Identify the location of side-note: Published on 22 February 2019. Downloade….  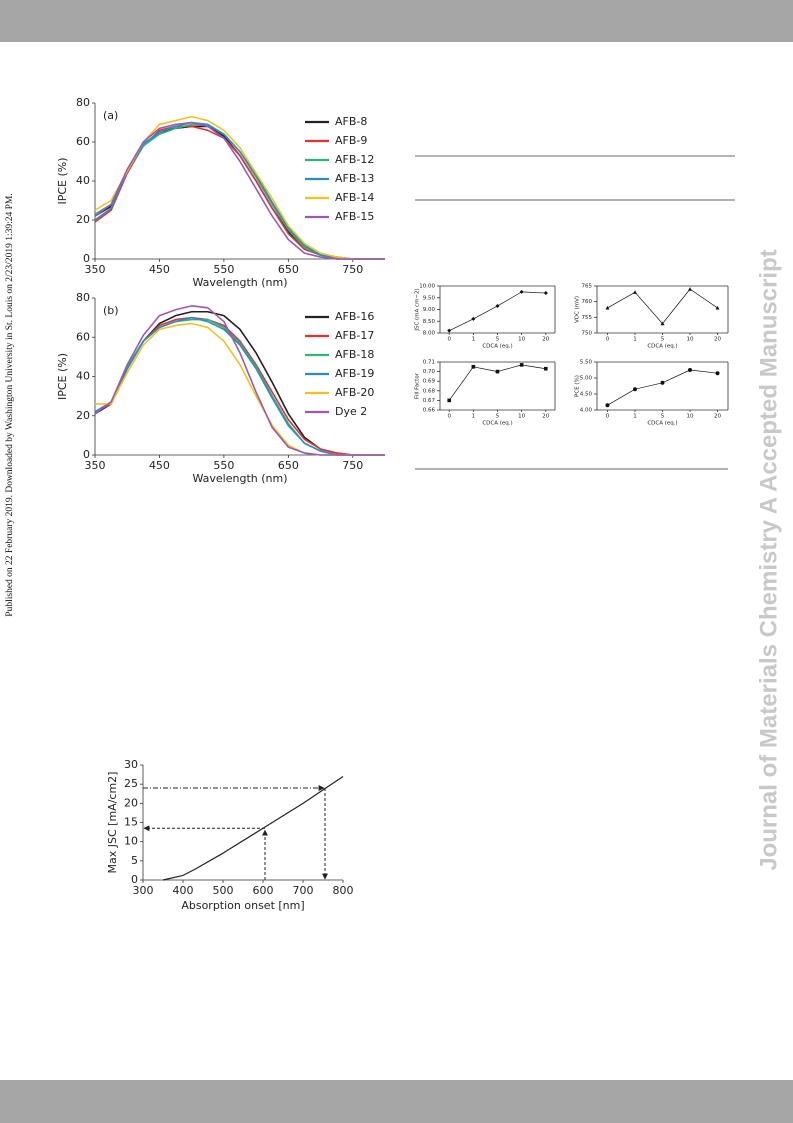
(10, 404).